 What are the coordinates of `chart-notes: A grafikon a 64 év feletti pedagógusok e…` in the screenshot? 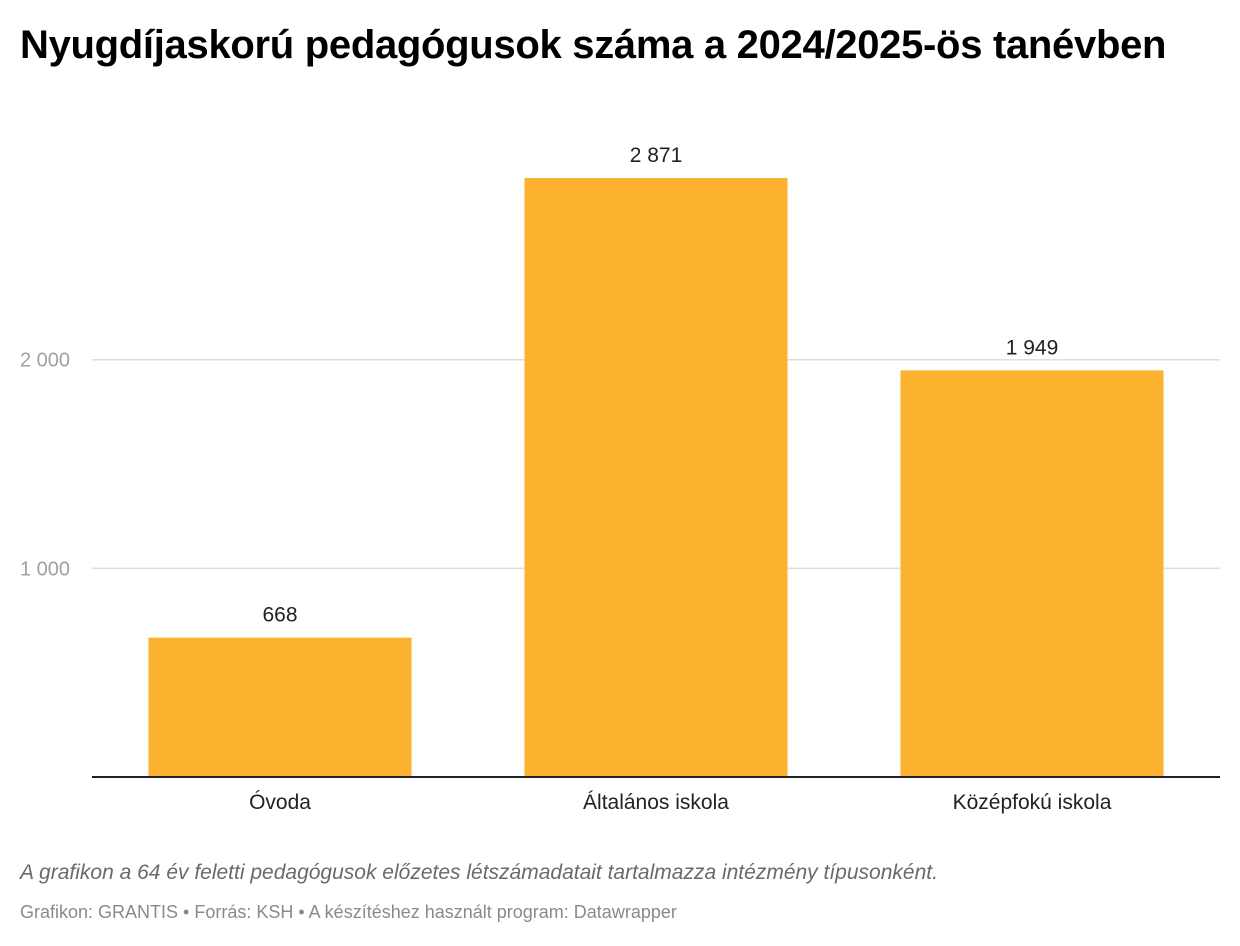 It's located at (479, 872).